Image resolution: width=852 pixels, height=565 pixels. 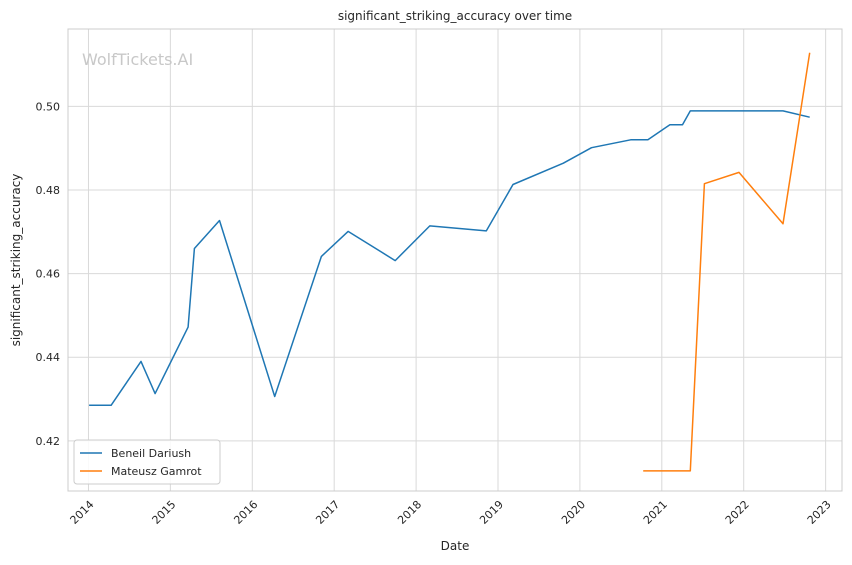 I want to click on y-tick-label: 0.44, so click(x=48, y=357).